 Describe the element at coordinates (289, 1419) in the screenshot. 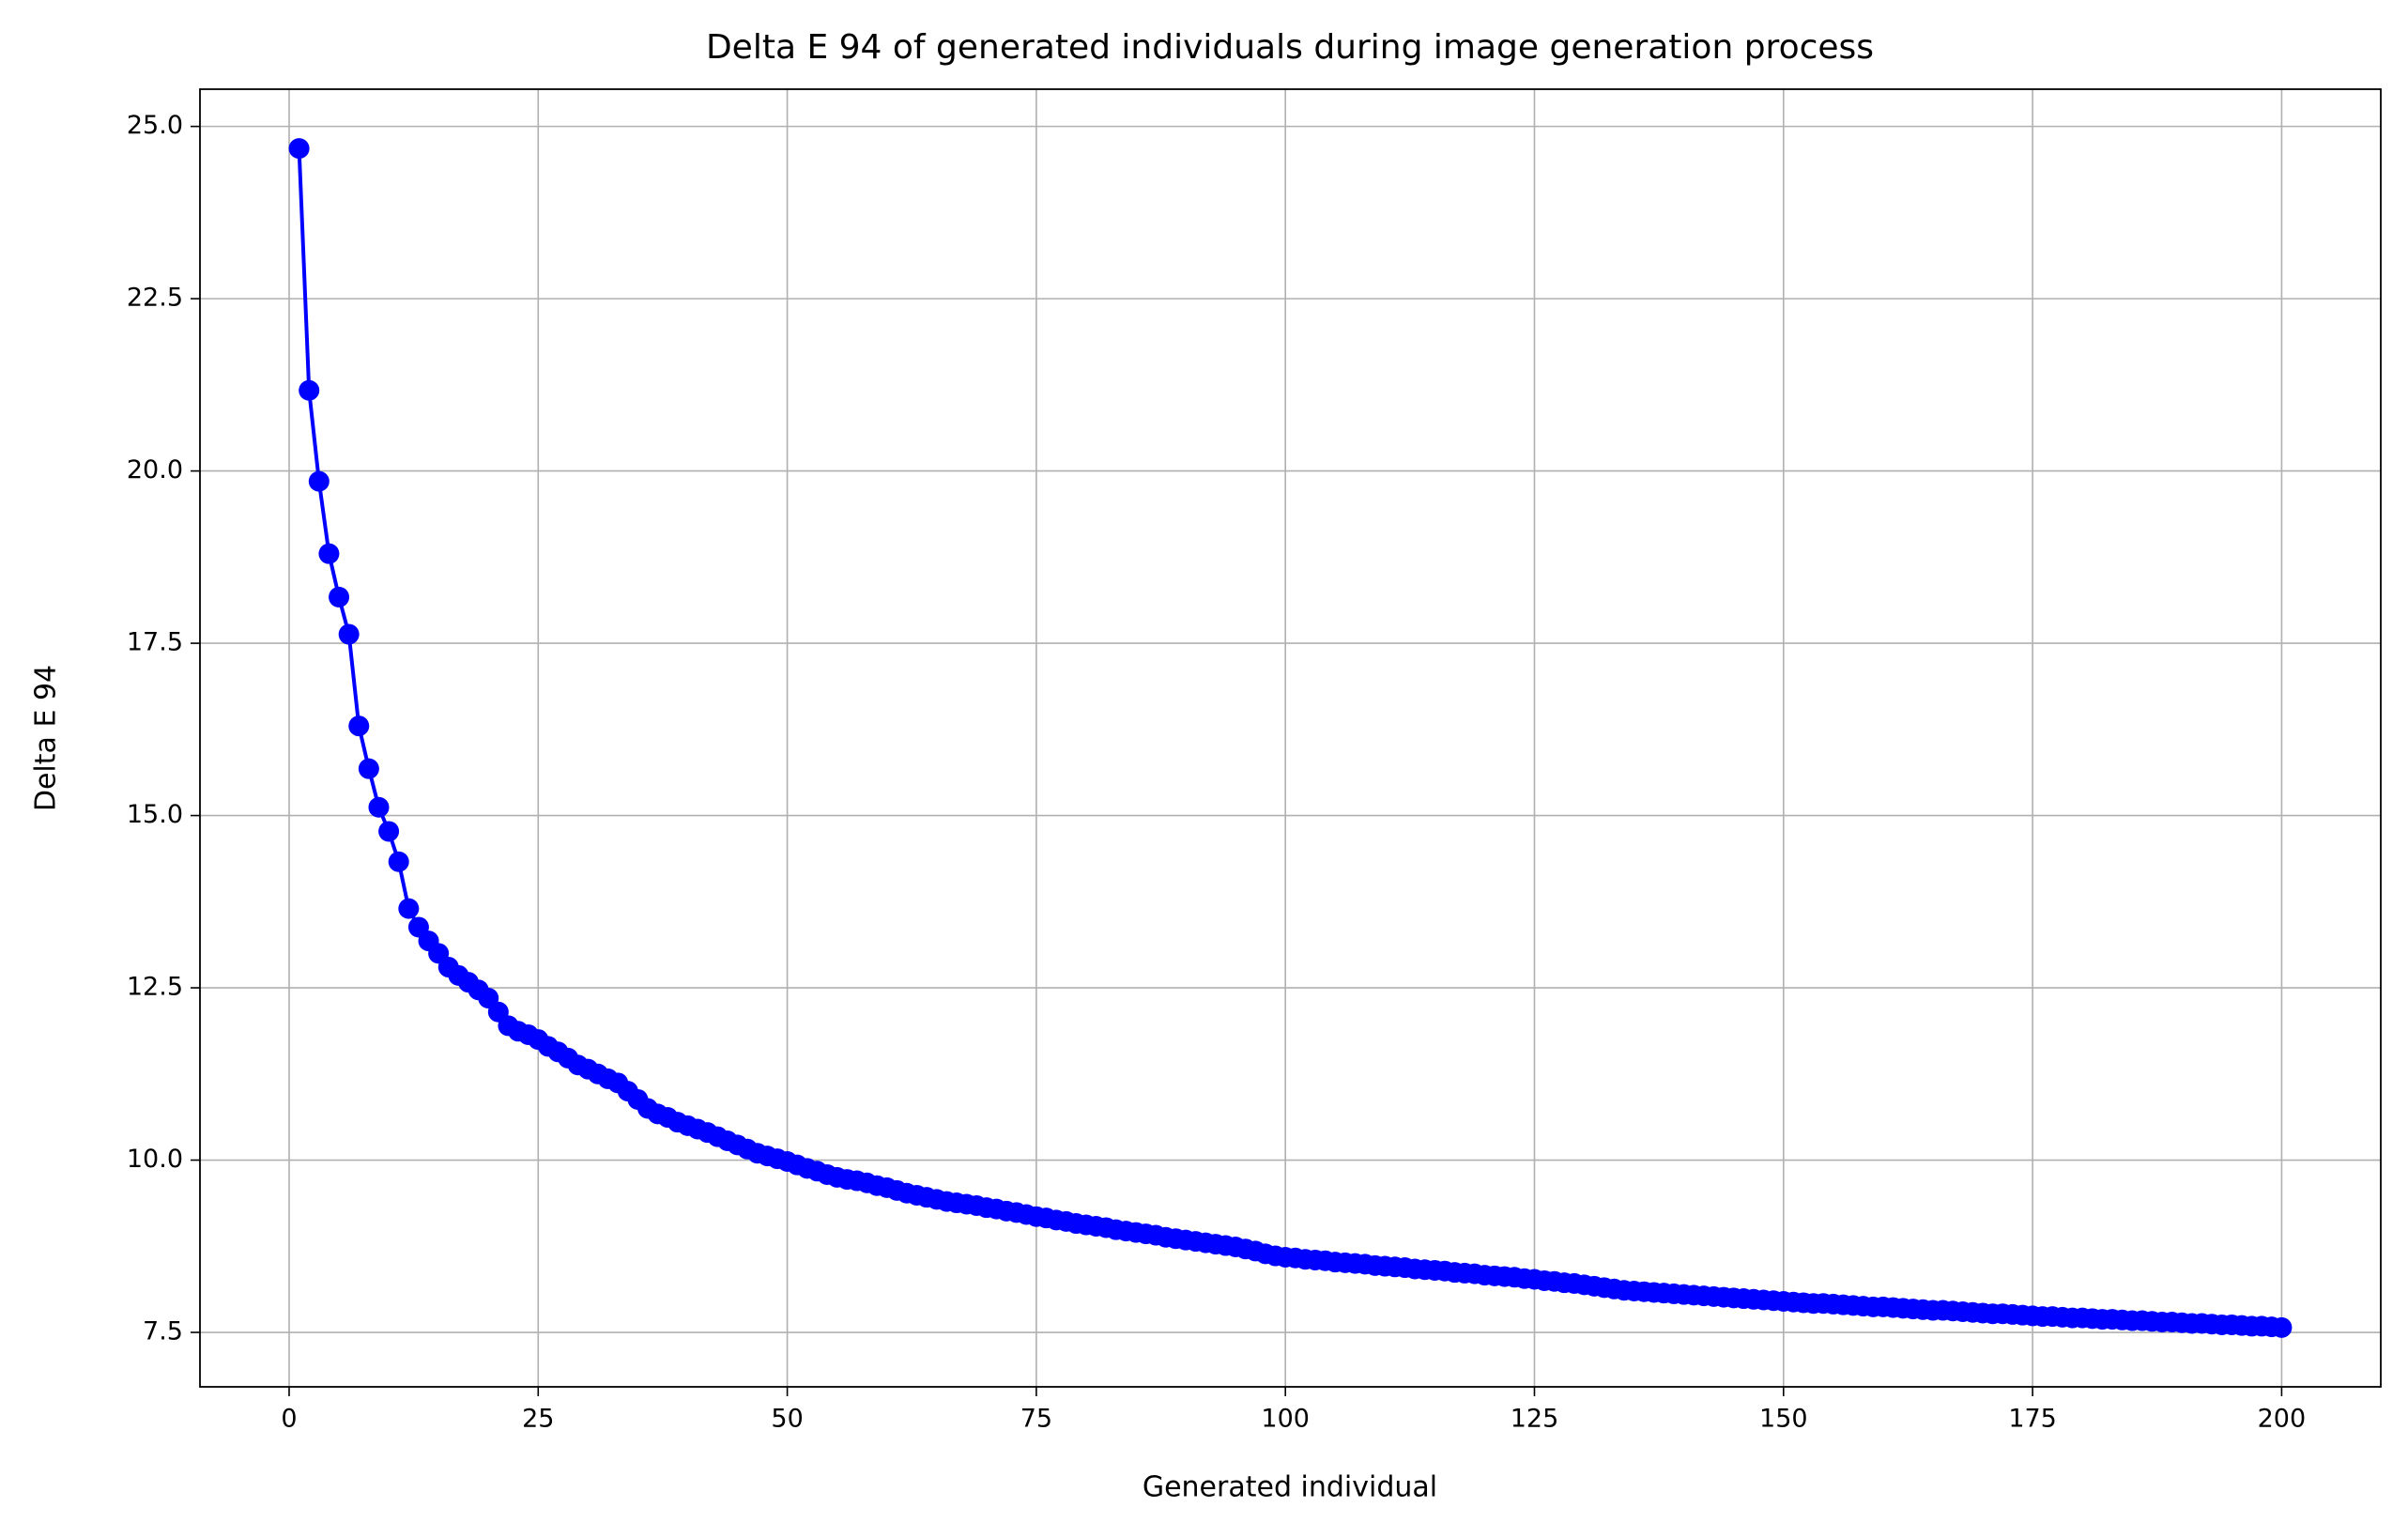

I see `x-tick-label: 0` at that location.